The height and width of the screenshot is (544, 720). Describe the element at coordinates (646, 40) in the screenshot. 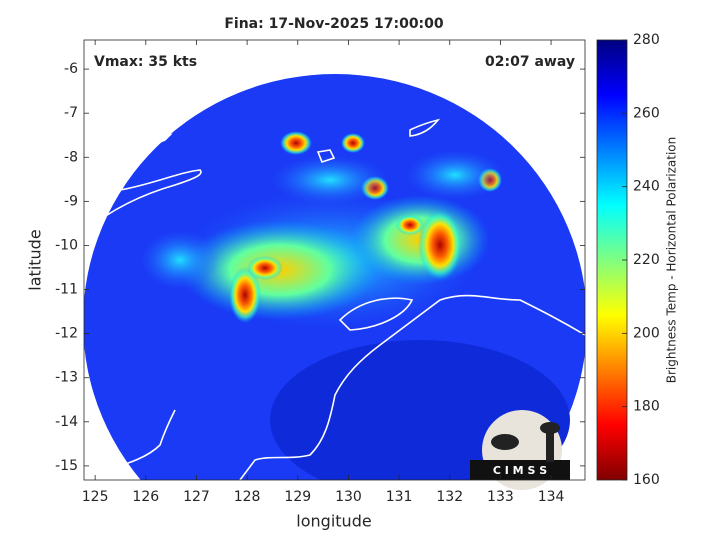

I see `colorbar-tick-label: 280` at that location.